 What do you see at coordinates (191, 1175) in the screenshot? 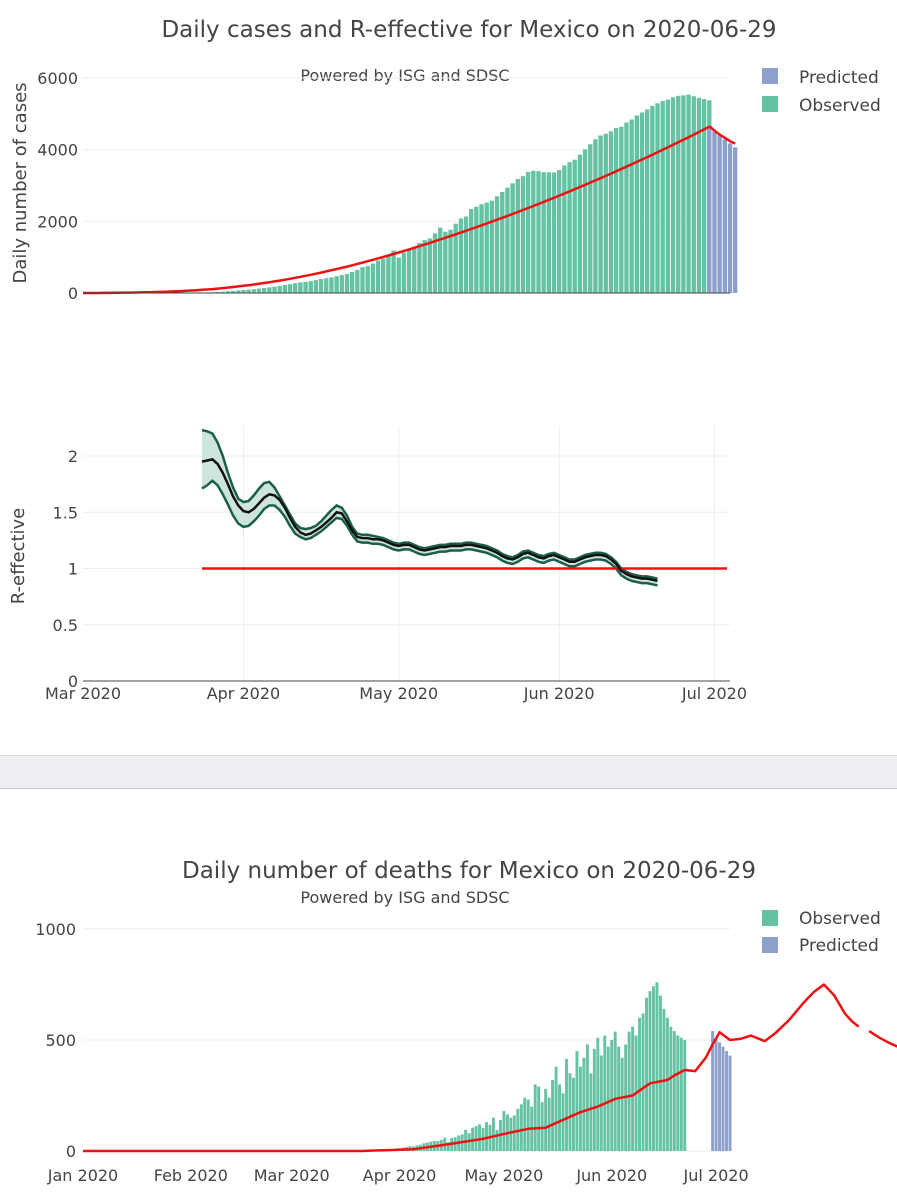
I see `deaths-x-tick-label: Feb 2020` at bounding box center [191, 1175].